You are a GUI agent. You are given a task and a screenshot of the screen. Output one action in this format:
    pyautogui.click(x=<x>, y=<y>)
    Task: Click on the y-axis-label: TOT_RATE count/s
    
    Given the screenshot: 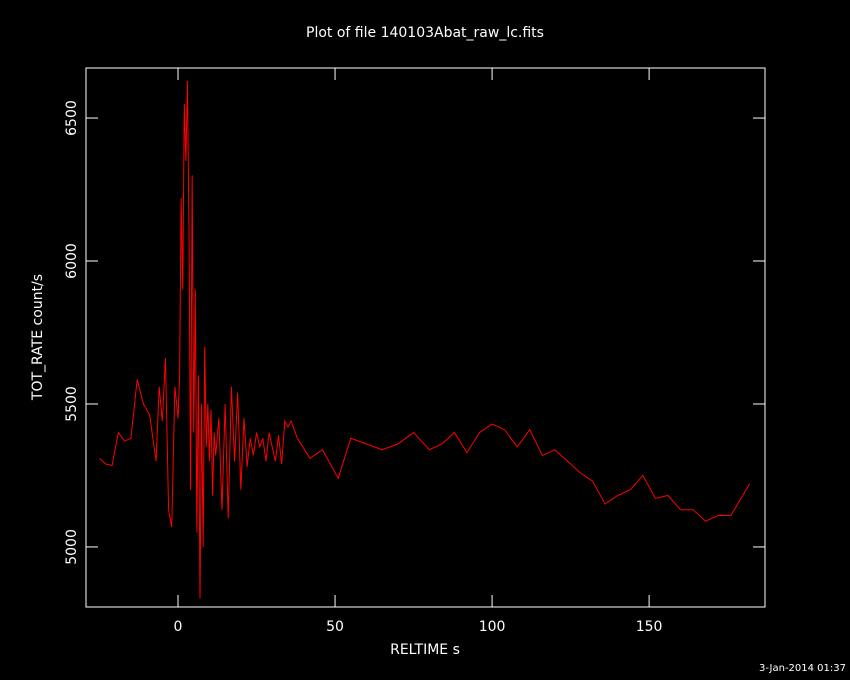 What is the action you would take?
    pyautogui.click(x=38, y=337)
    